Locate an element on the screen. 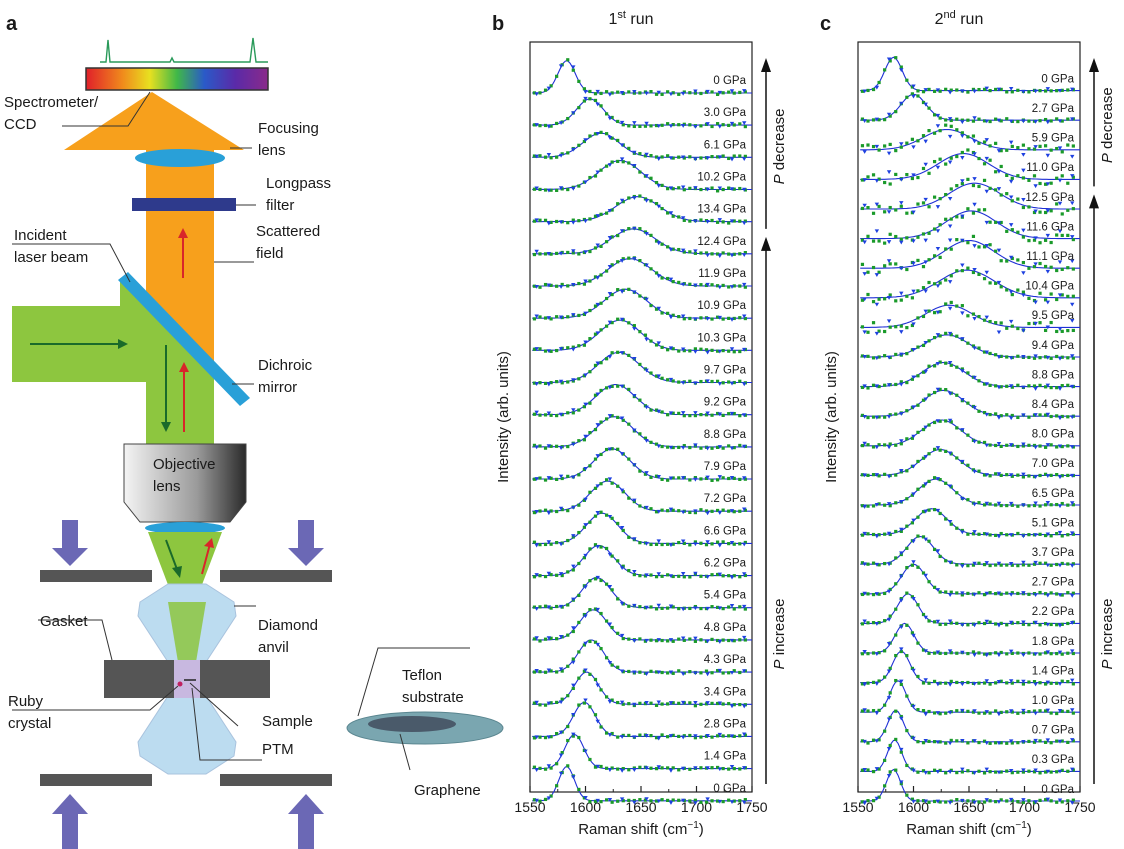  pressure-label: 3.0 GPa is located at coordinates (725, 113).